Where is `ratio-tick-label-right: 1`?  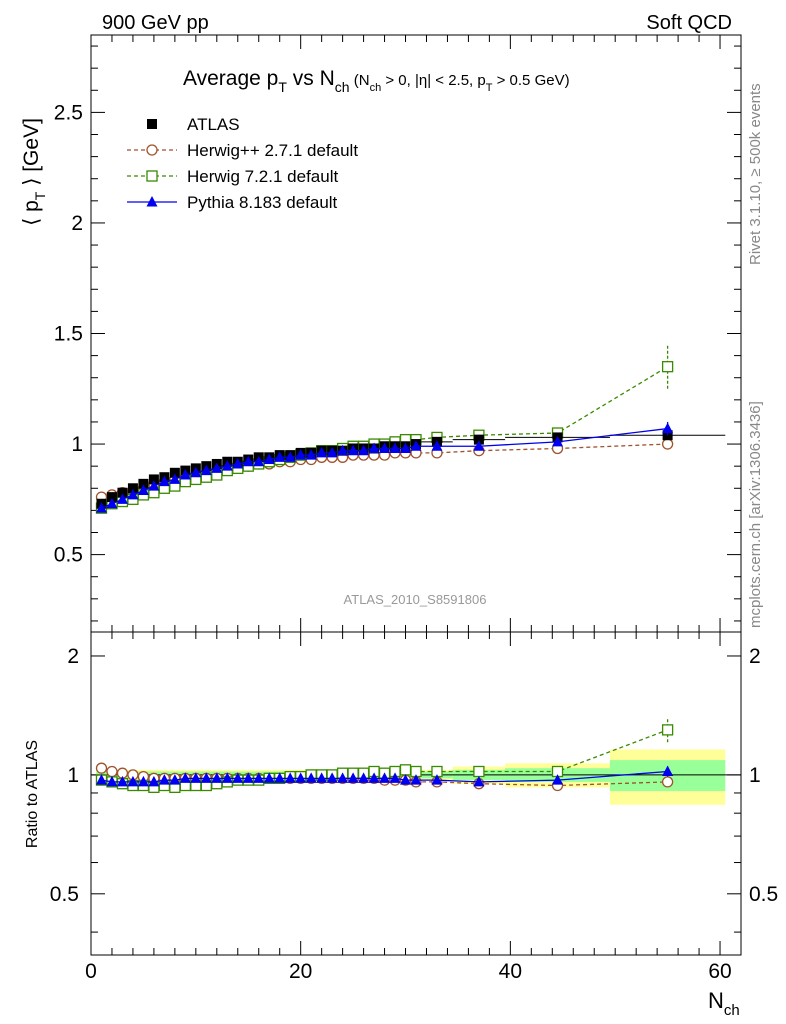 ratio-tick-label-right: 1 is located at coordinates (755, 775).